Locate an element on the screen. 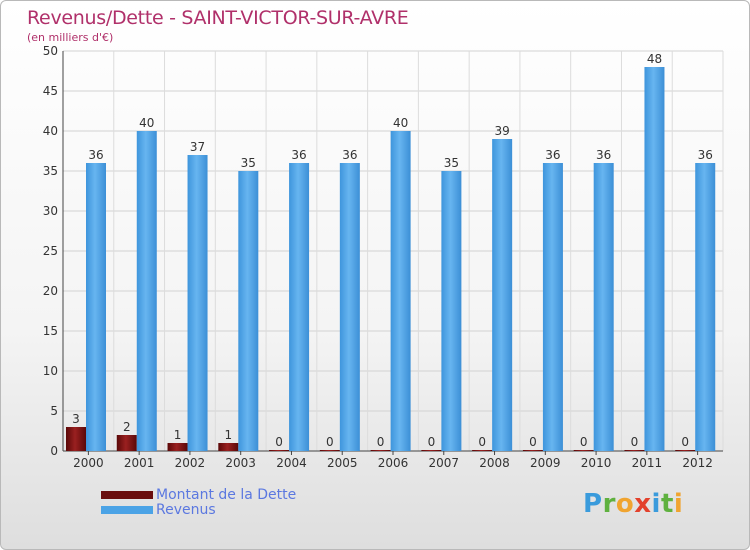  x-tick-label: 2009 is located at coordinates (545, 463).